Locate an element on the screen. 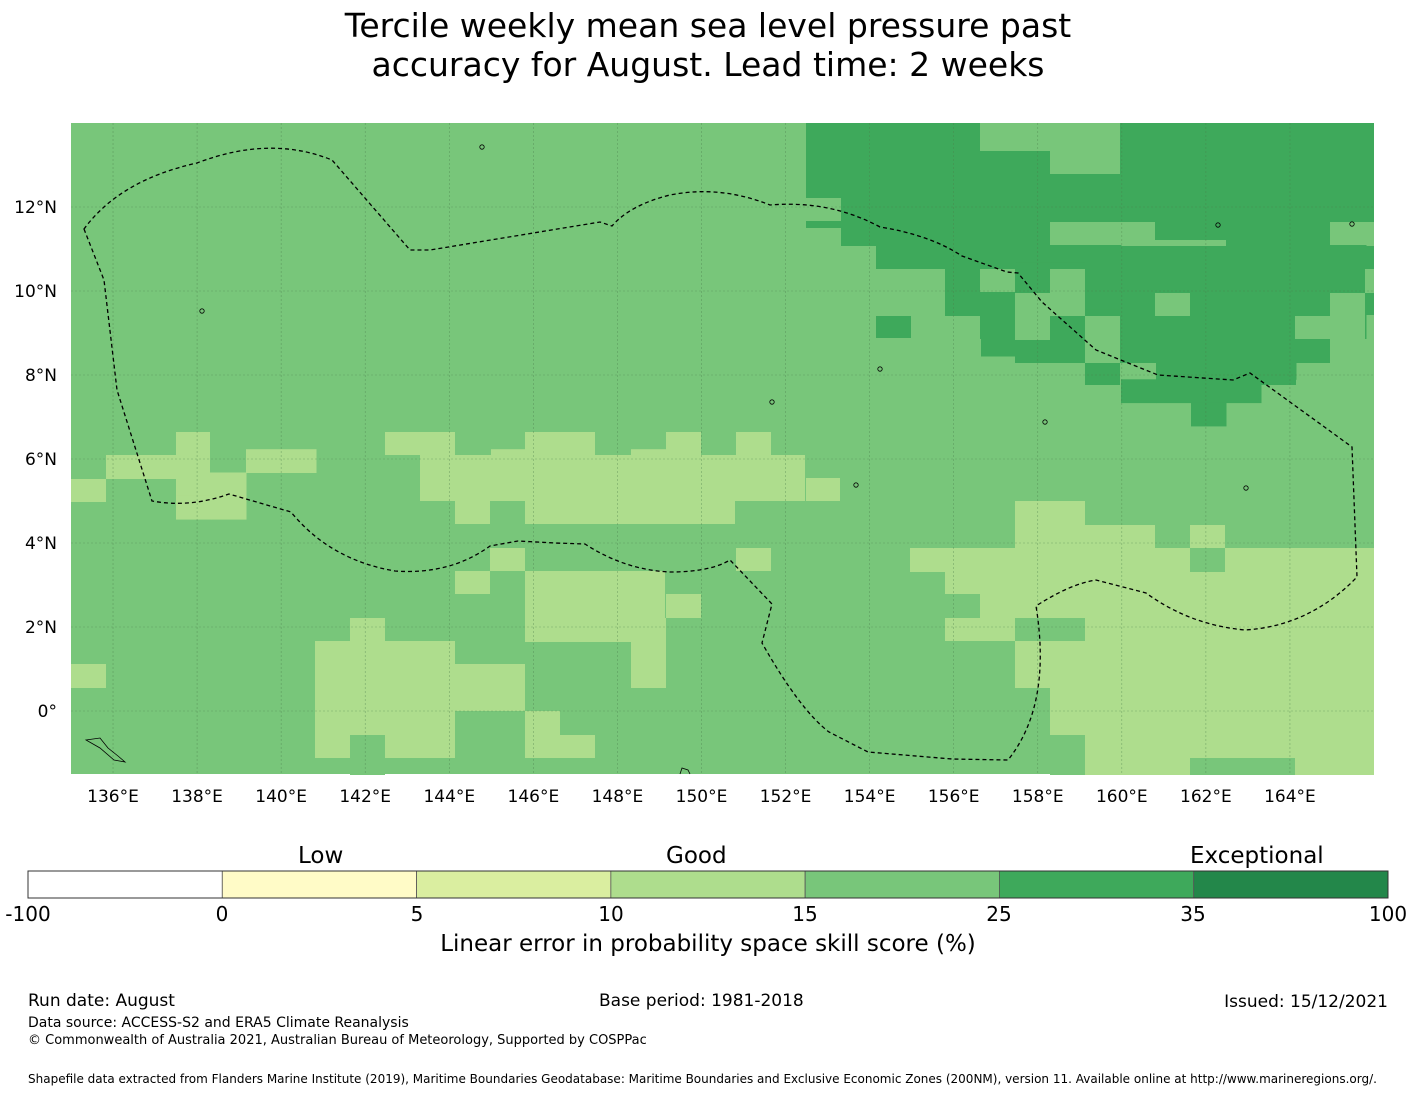  longitude-label: 158°E is located at coordinates (1038, 797).